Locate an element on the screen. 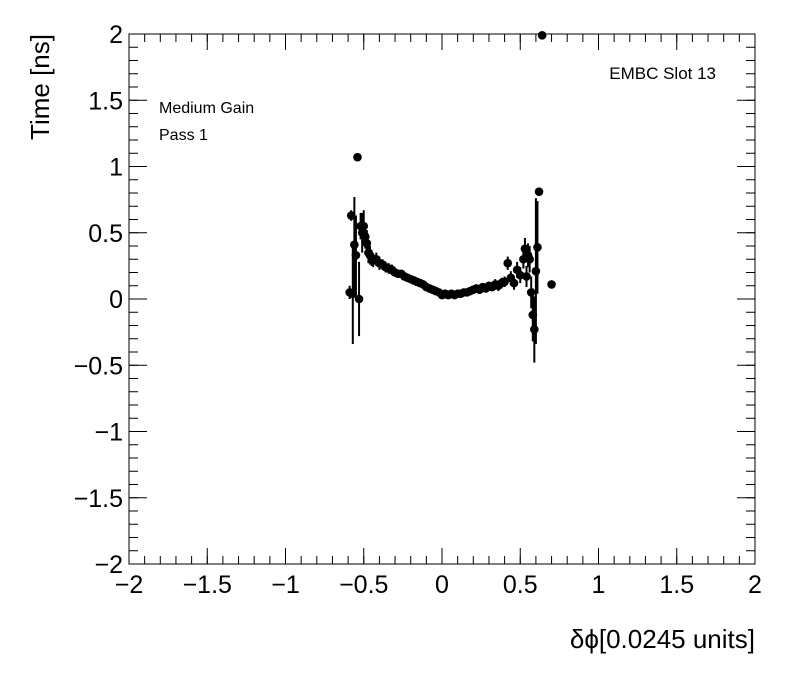  x-axis-label: δϕ[0.0245 units] is located at coordinates (662, 639).